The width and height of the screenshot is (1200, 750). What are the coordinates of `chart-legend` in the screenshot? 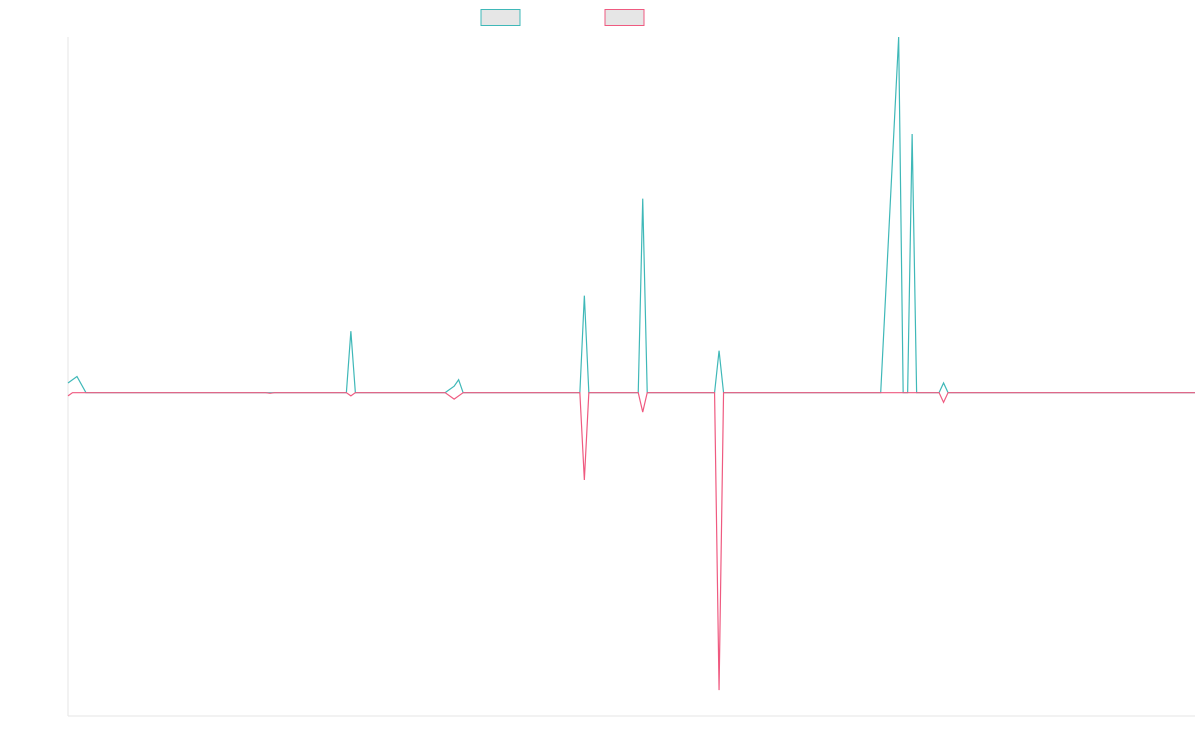 It's located at (562, 17).